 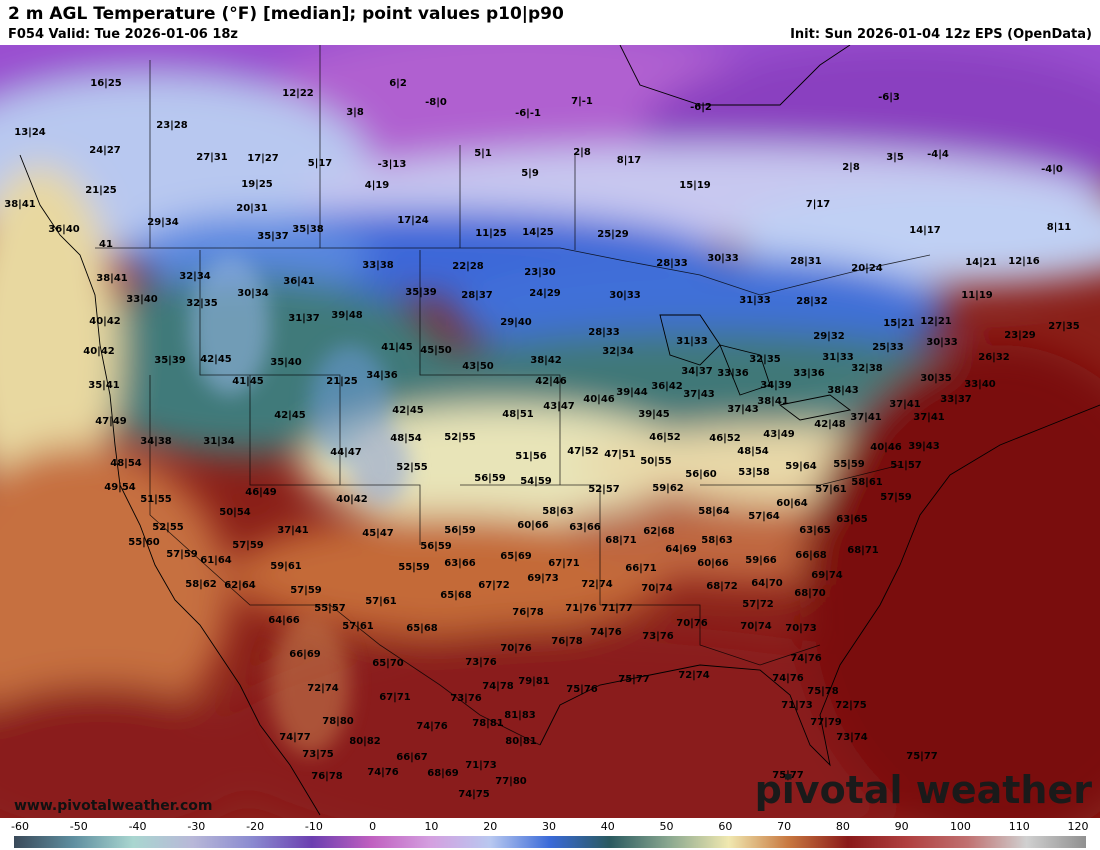 What do you see at coordinates (358, 626) in the screenshot?
I see `point-value: 57|61` at bounding box center [358, 626].